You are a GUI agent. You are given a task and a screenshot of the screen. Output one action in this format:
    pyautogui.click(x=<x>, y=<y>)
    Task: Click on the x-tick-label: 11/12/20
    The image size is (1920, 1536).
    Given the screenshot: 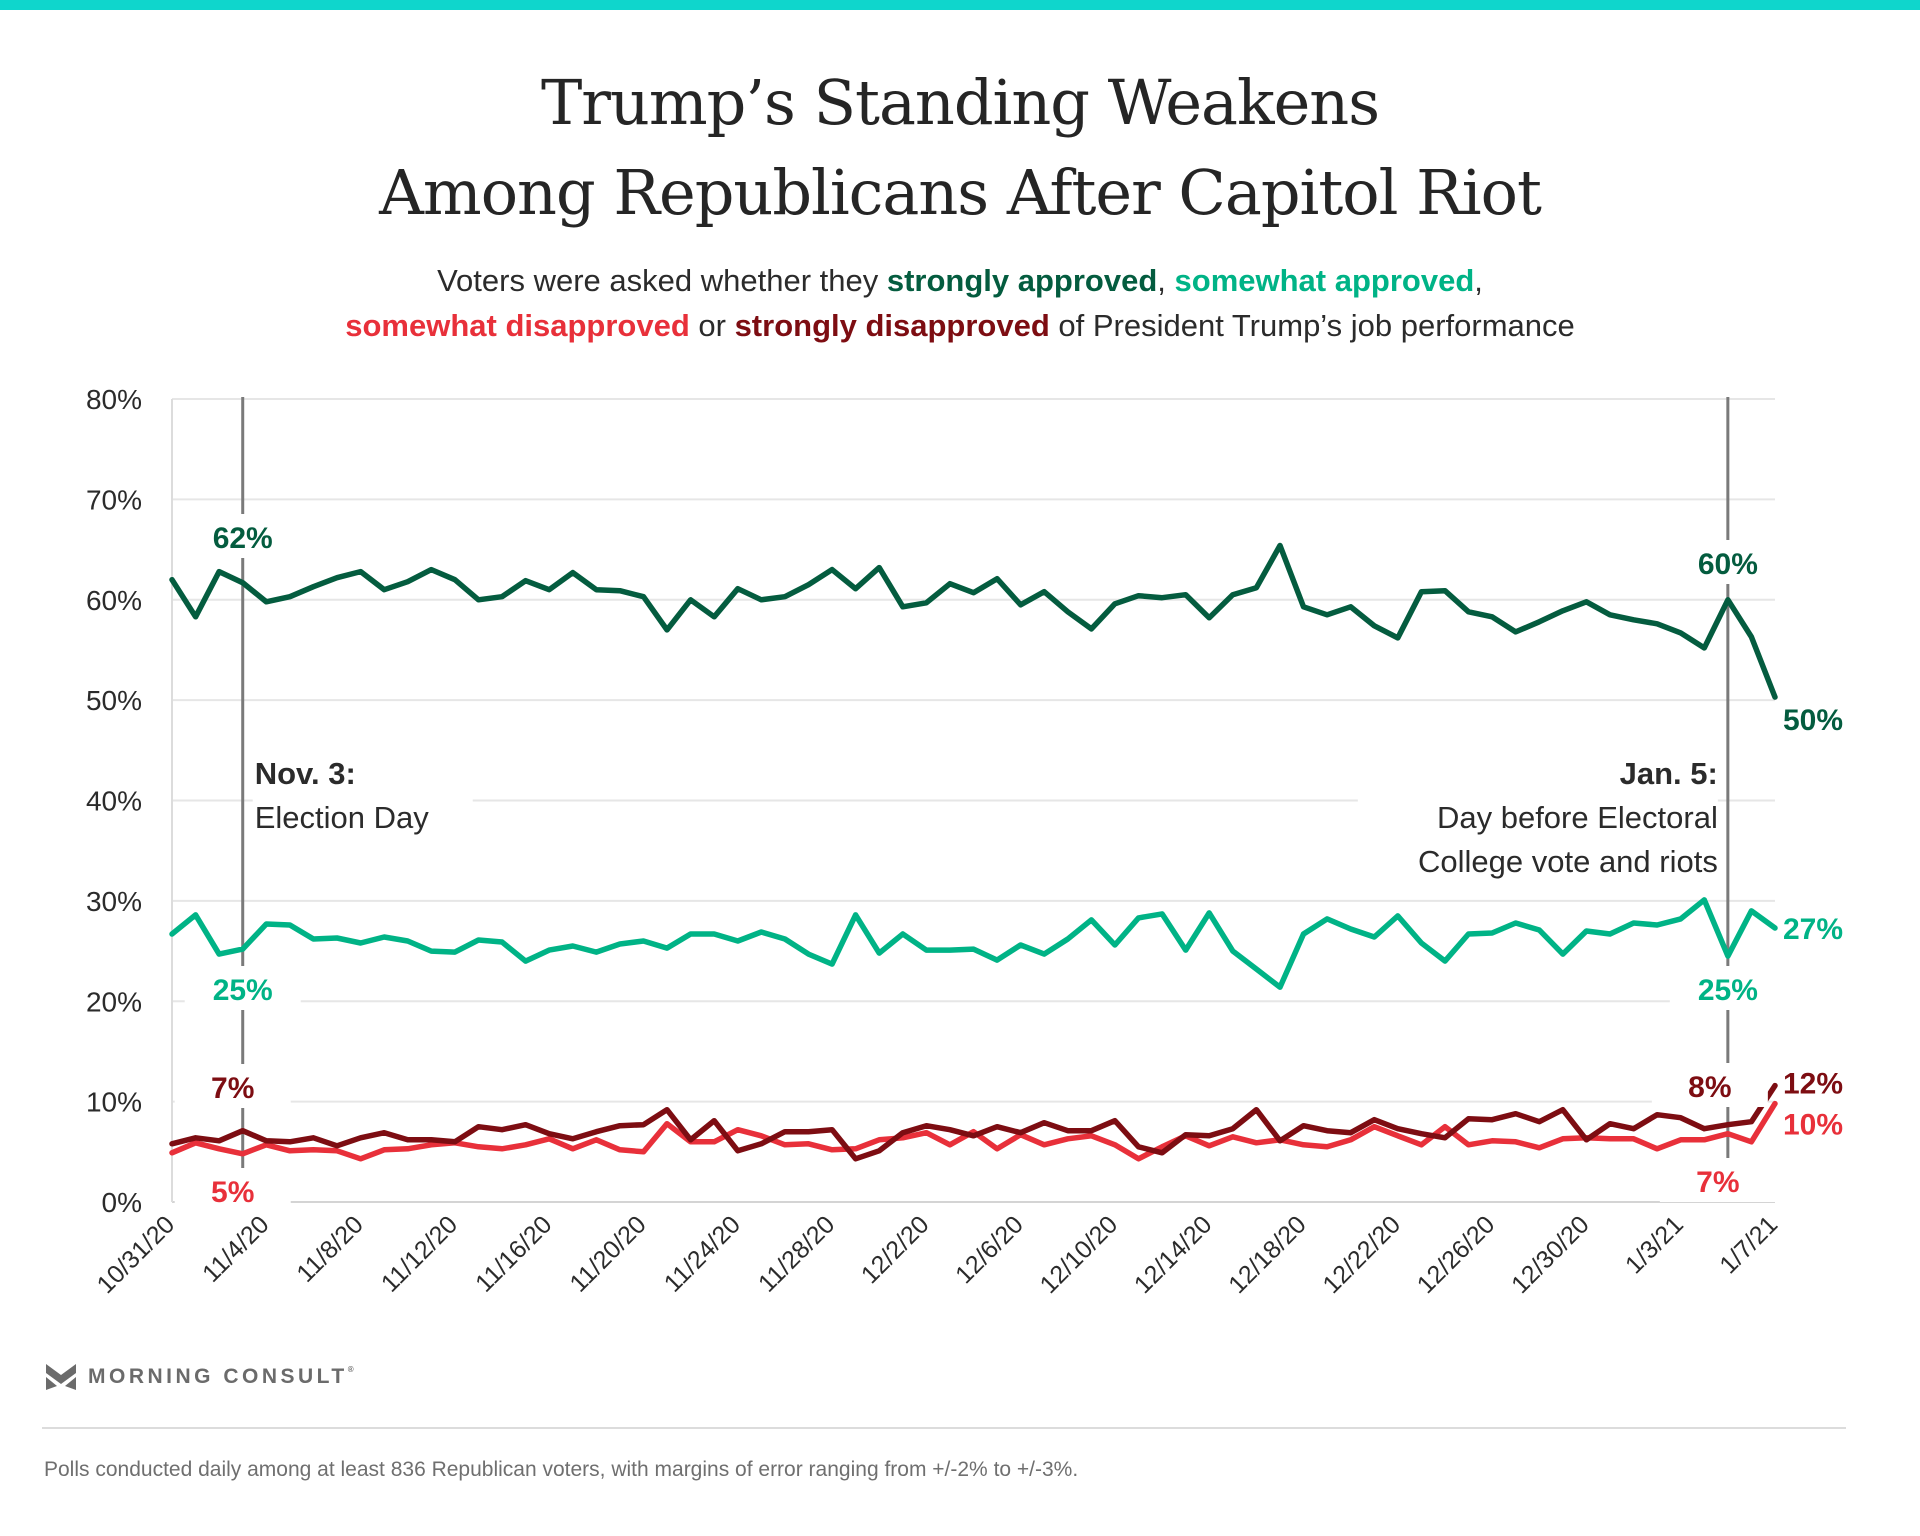 What is the action you would take?
    pyautogui.click(x=419, y=1253)
    